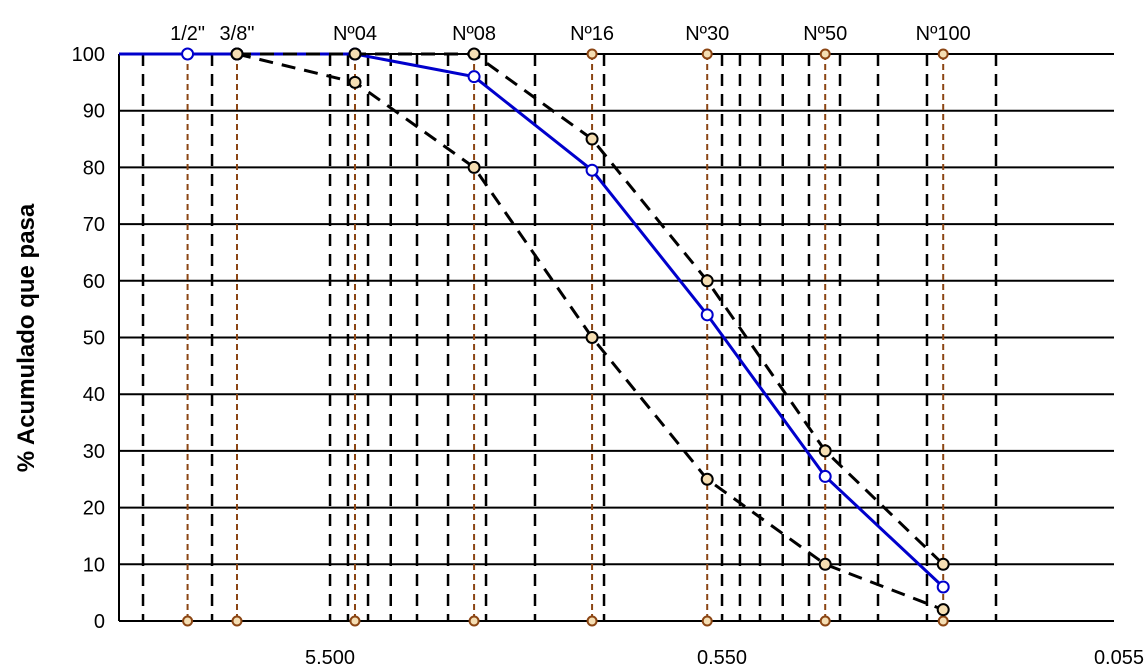 This screenshot has width=1148, height=668. I want to click on y-tick-label: 100, so click(88, 55).